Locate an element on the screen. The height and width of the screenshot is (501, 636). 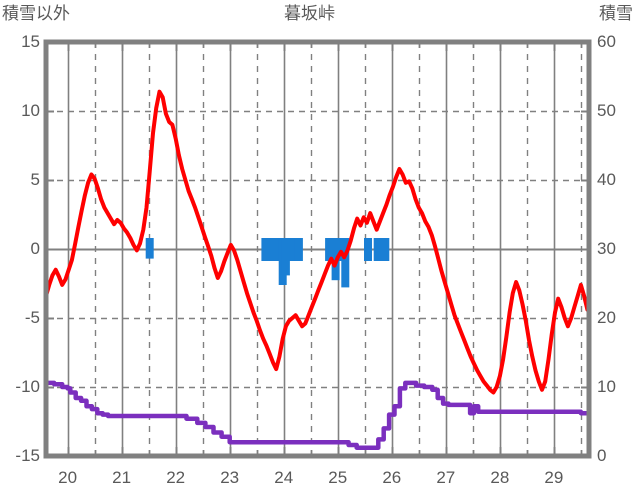
x-axis-tick-label: 25 is located at coordinates (338, 477).